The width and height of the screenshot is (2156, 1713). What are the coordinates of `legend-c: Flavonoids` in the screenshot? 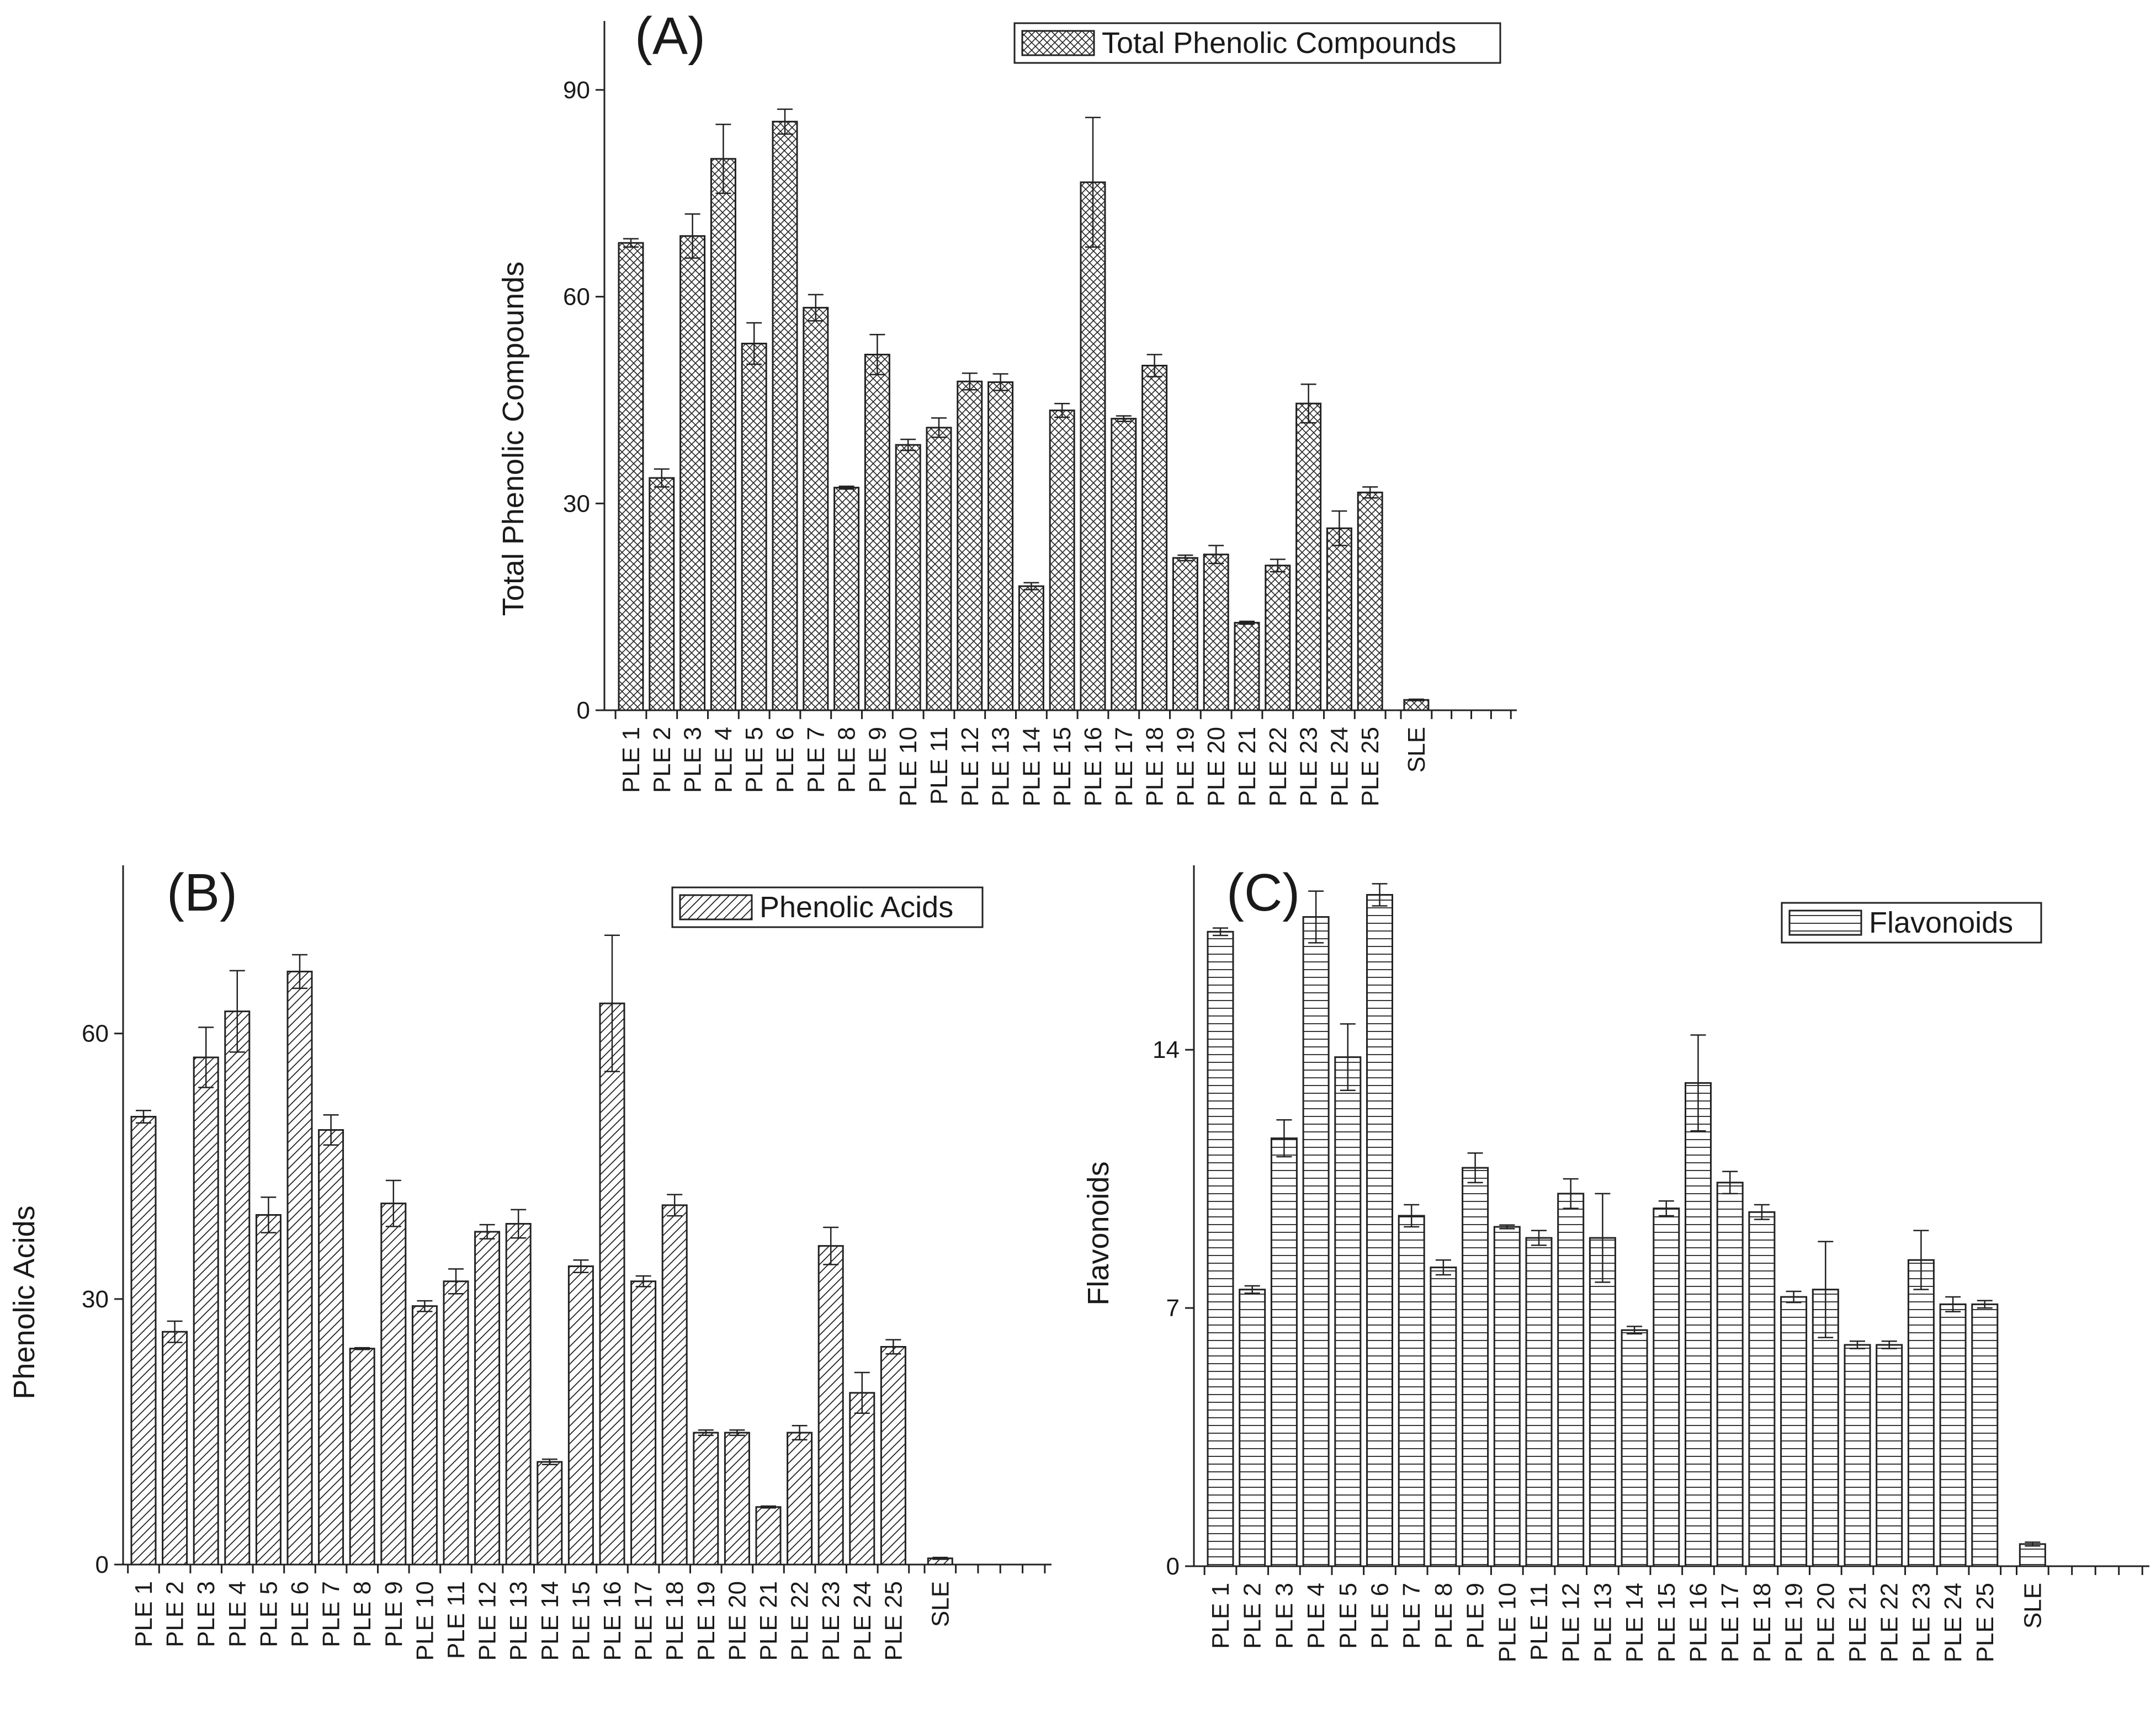 It's located at (1911, 923).